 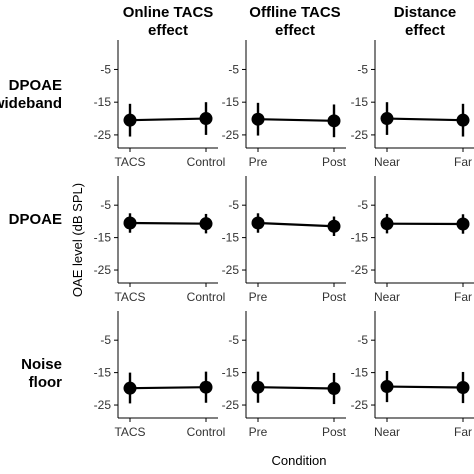 What do you see at coordinates (35, 85) in the screenshot?
I see `row-label-wideband-line1: DPOAE` at bounding box center [35, 85].